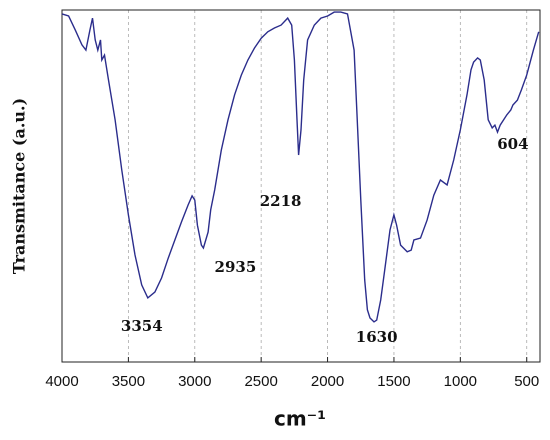 The image size is (550, 440). I want to click on x-axis-label: cm⁻¹, so click(300, 419).